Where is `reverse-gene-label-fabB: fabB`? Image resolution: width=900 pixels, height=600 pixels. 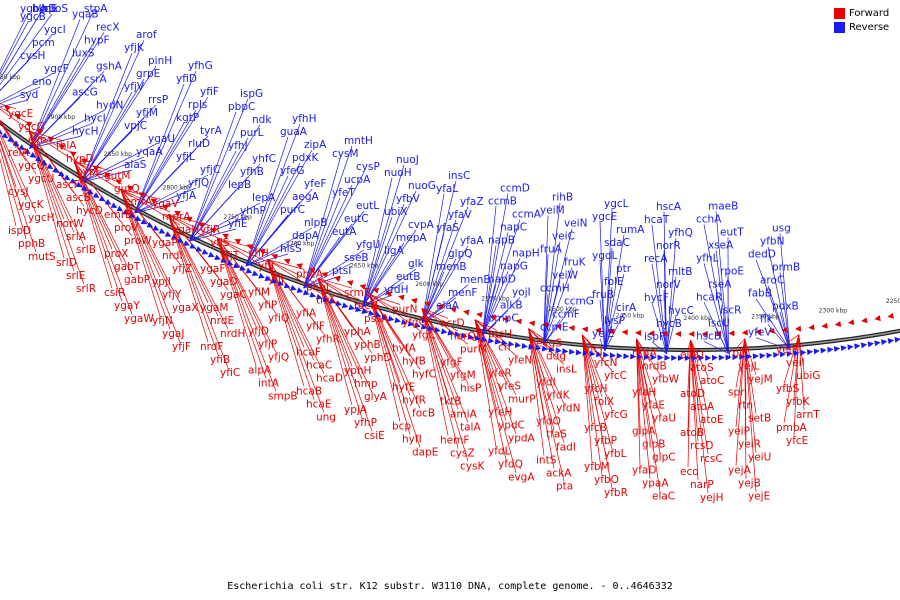 reverse-gene-label-fabB: fabB is located at coordinates (760, 294).